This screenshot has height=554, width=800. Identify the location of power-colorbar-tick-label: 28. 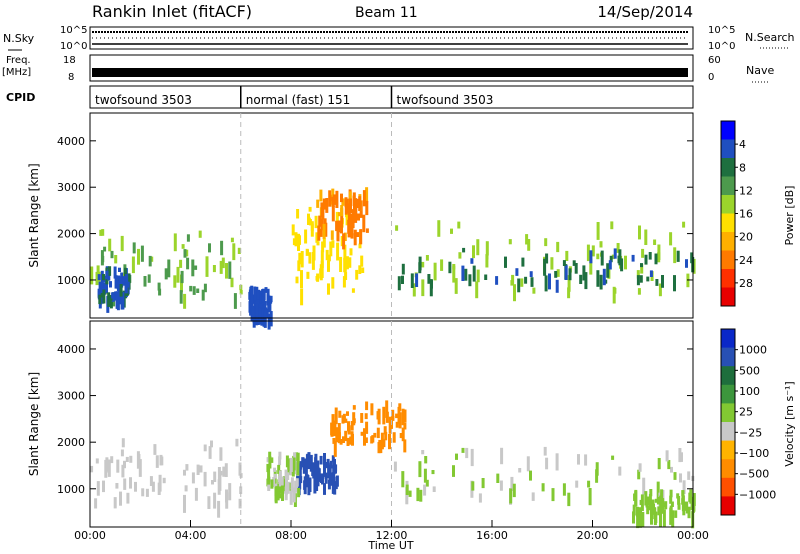
(746, 283).